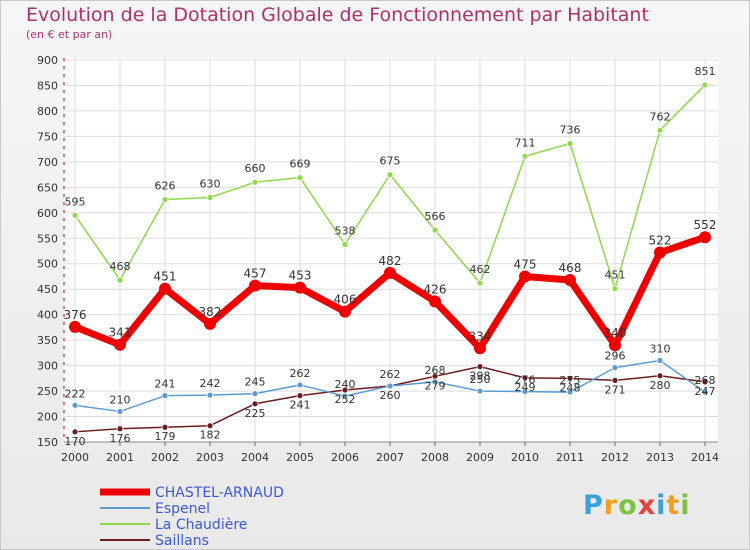 The height and width of the screenshot is (550, 750). What do you see at coordinates (47, 162) in the screenshot?
I see `y-tick-label: 700` at bounding box center [47, 162].